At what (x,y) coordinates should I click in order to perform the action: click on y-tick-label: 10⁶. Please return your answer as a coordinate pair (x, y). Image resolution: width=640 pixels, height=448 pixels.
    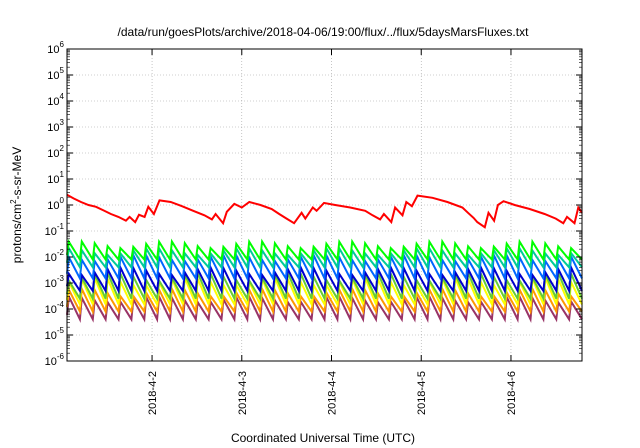
    Looking at the image, I should click on (55, 48).